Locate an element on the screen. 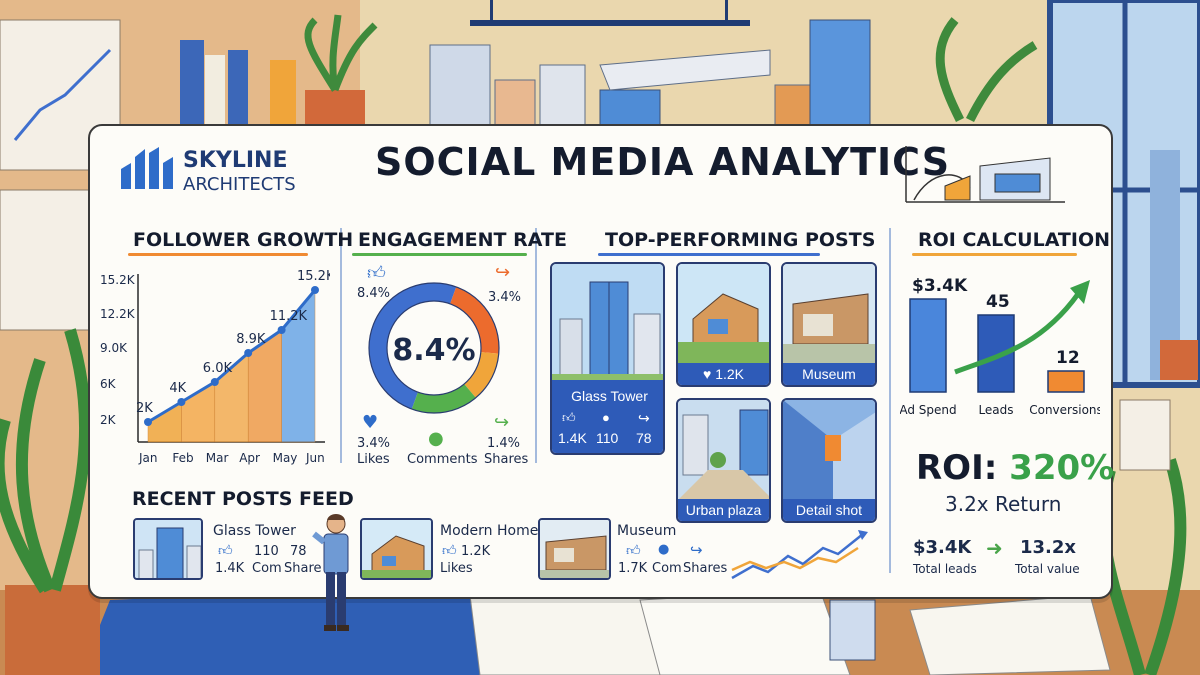 The image size is (1200, 675). likes-percent: 3.4% is located at coordinates (374, 443).